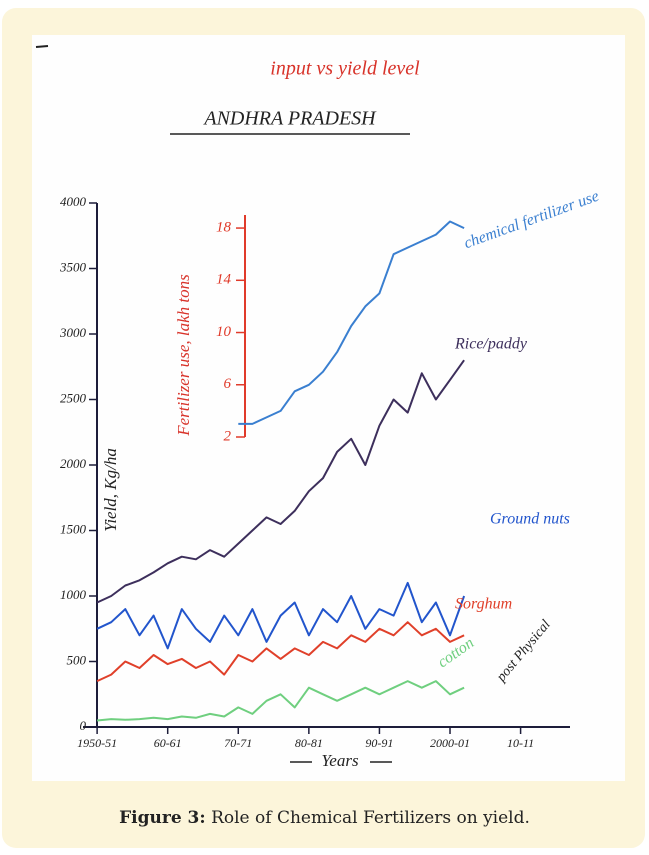 Image resolution: width=649 pixels, height=855 pixels. What do you see at coordinates (73, 266) in the screenshot?
I see `y-tick-label: 3500` at bounding box center [73, 266].